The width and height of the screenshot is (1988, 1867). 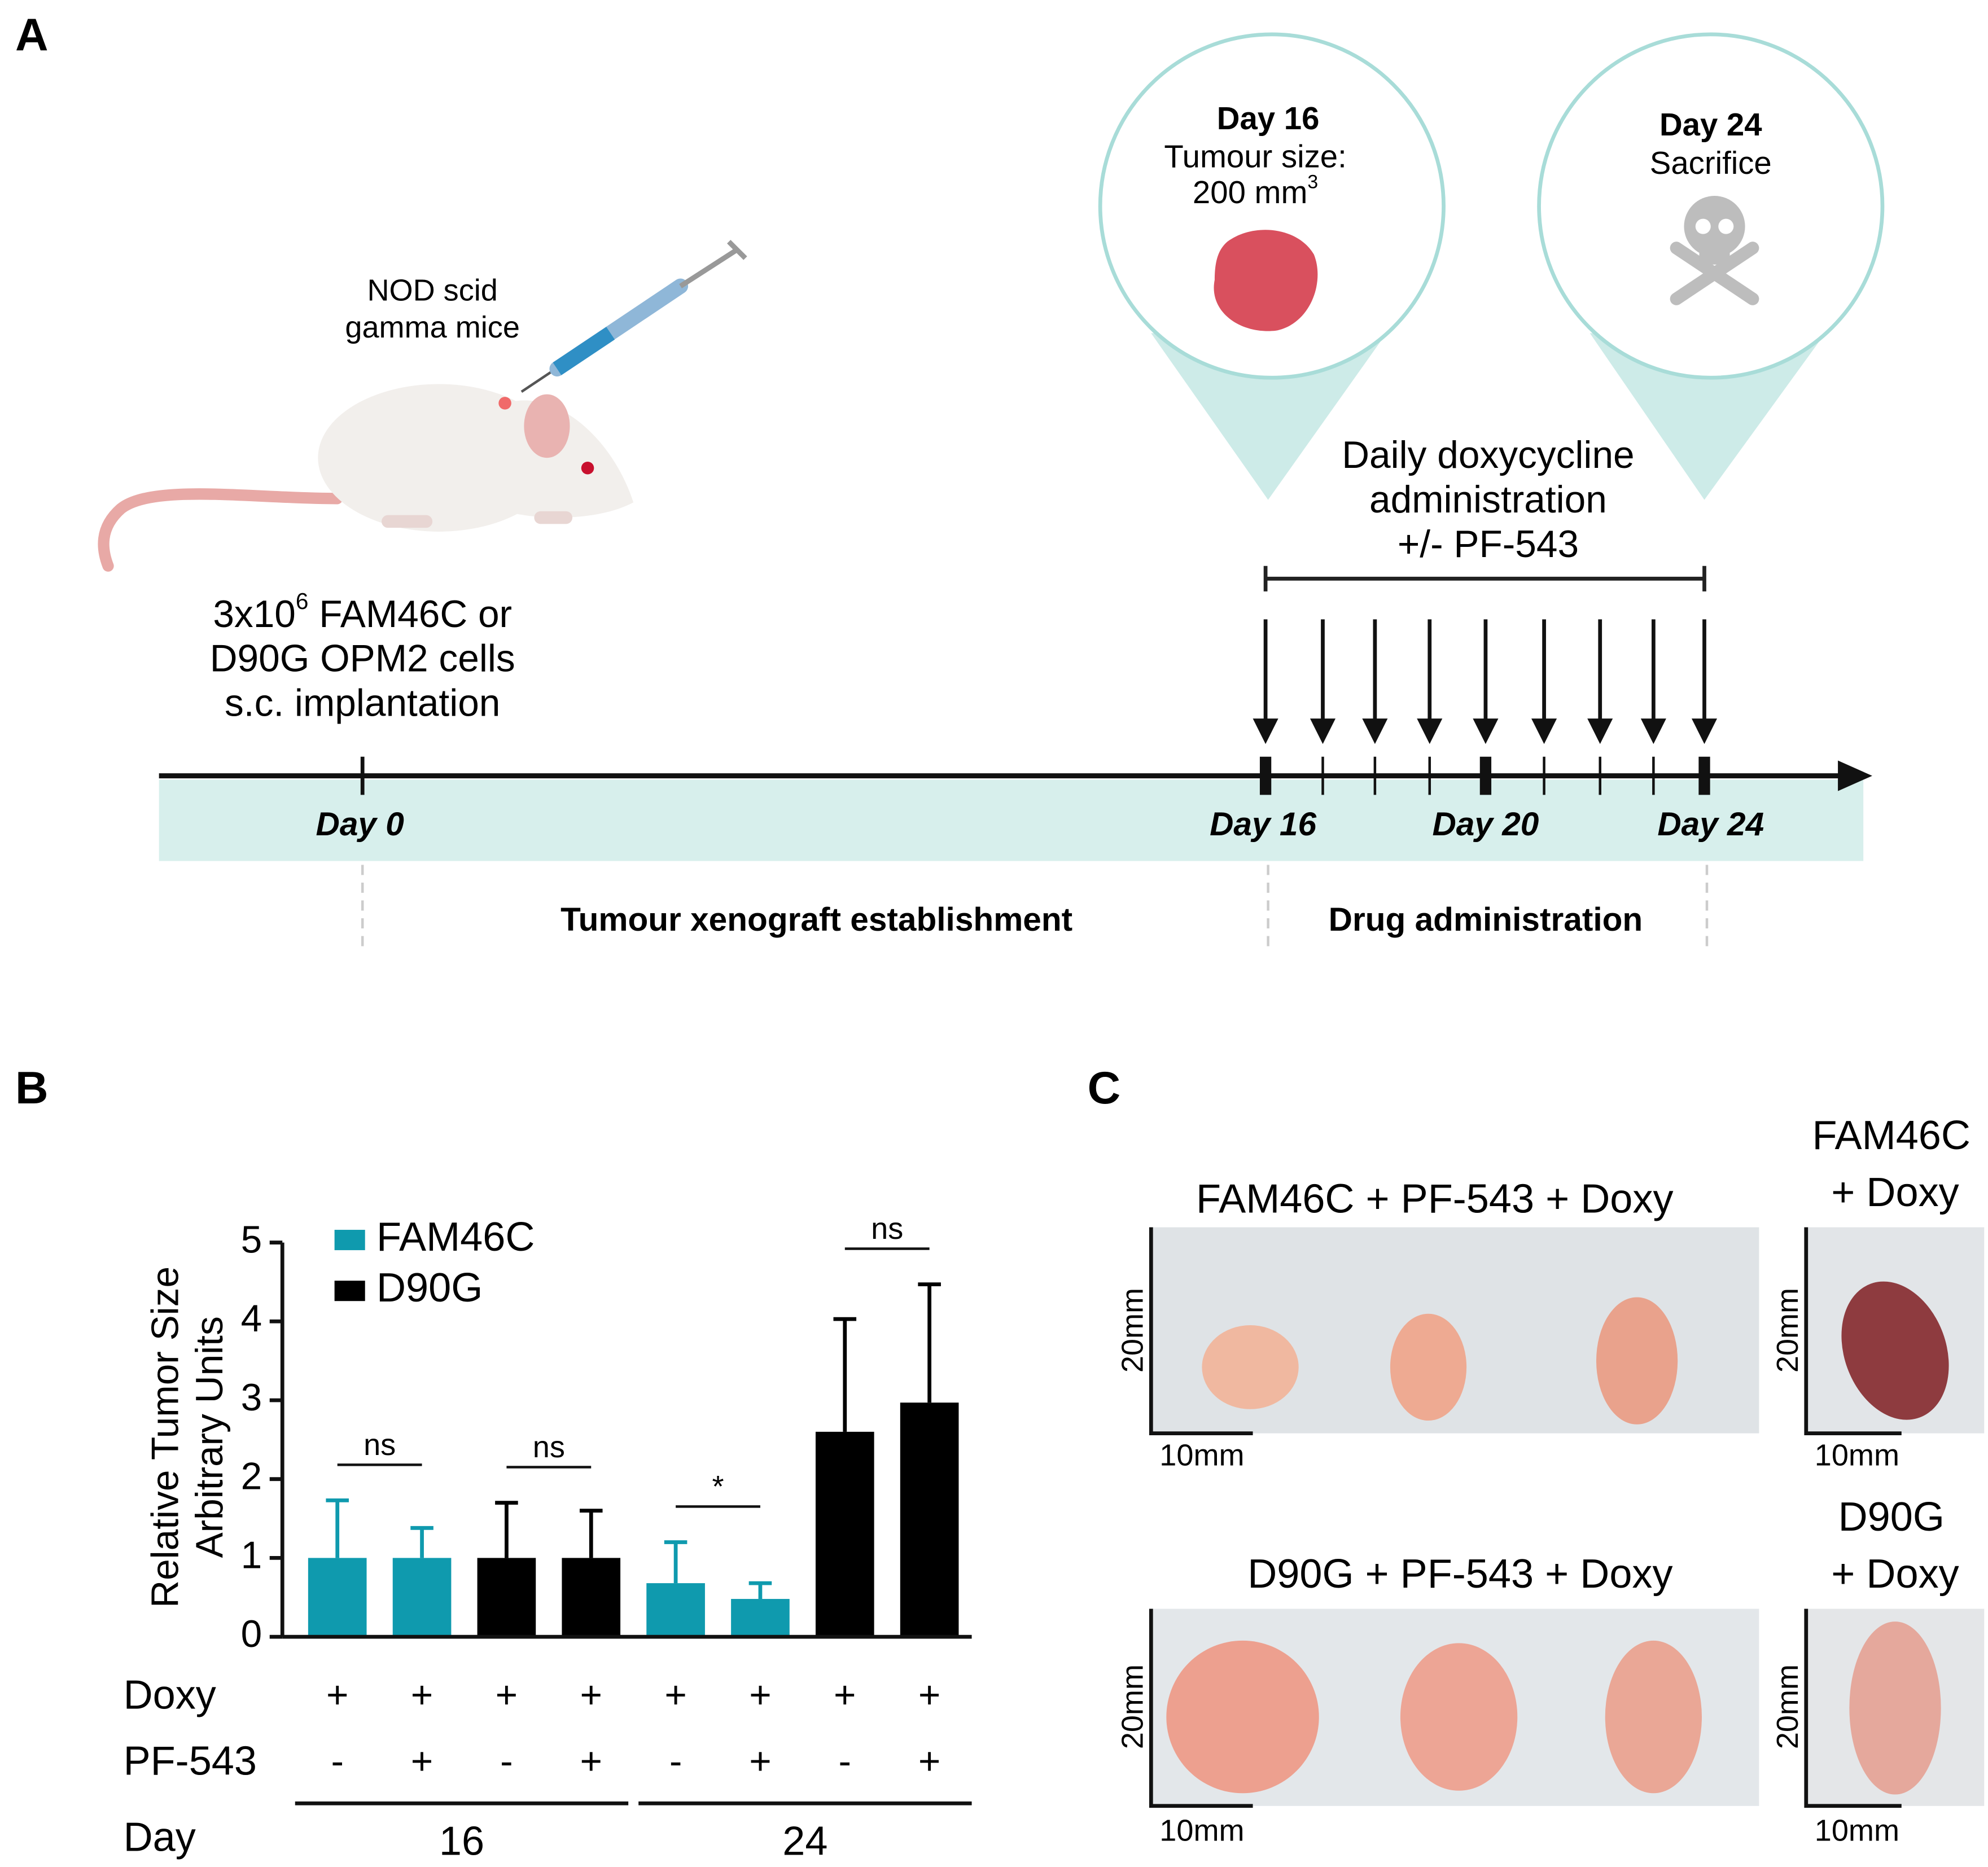 I want to click on treatment-text: administration, so click(x=1488, y=500).